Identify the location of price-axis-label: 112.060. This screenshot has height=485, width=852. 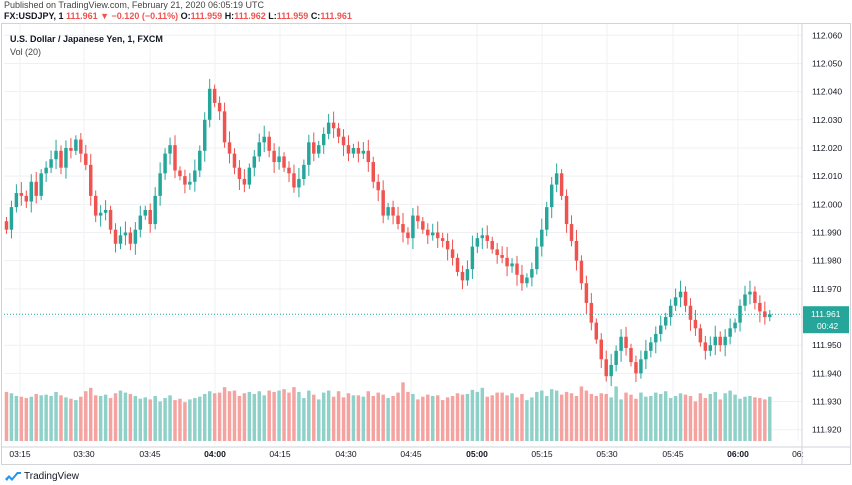
(827, 35).